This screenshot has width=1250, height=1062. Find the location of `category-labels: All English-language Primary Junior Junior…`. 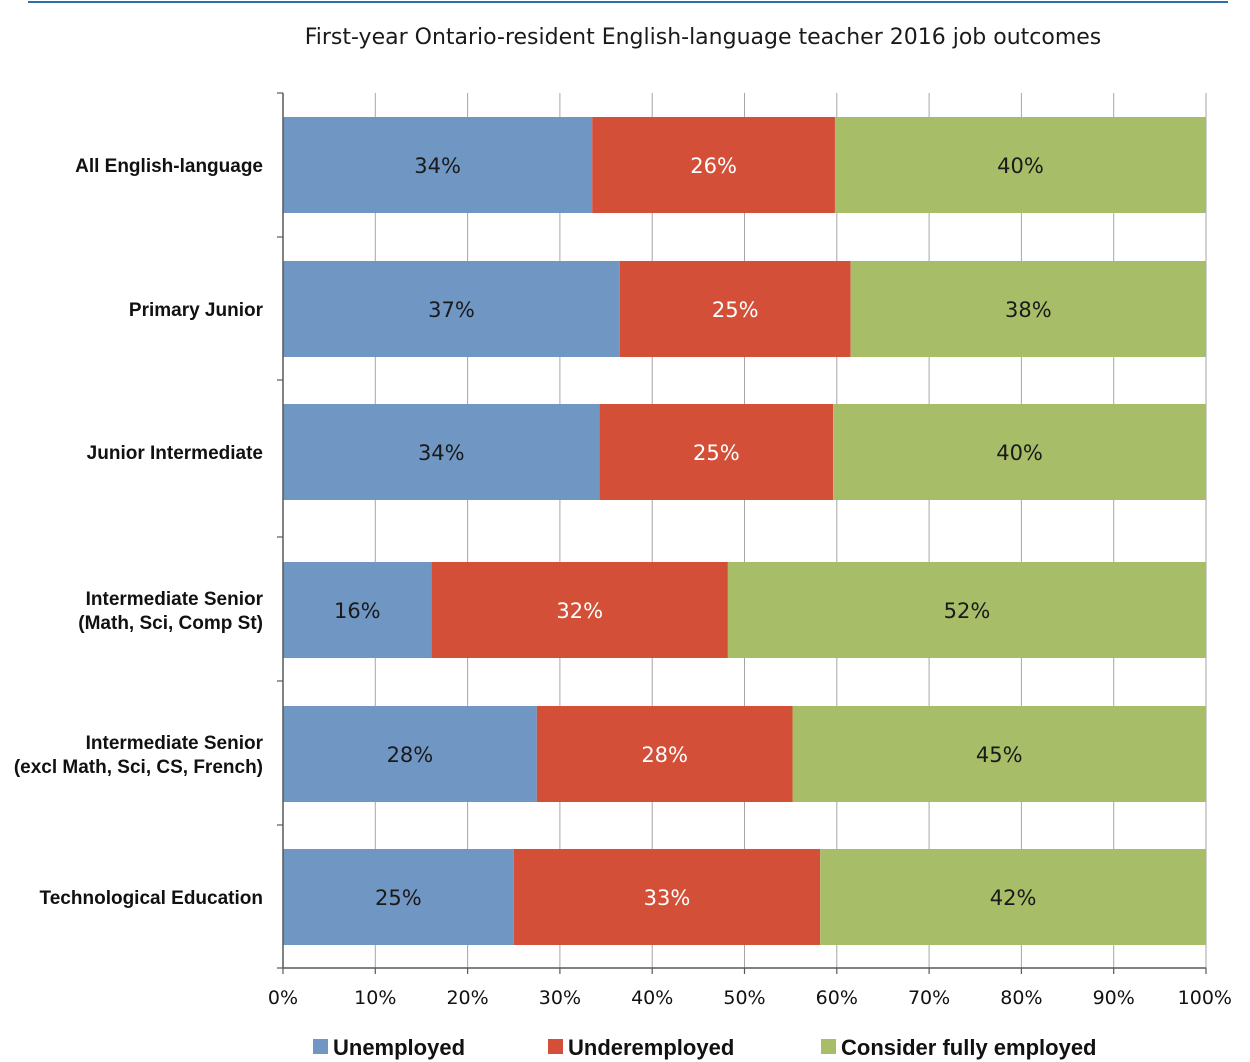

category-labels: All English-language Primary Junior Junior… is located at coordinates (139, 532).